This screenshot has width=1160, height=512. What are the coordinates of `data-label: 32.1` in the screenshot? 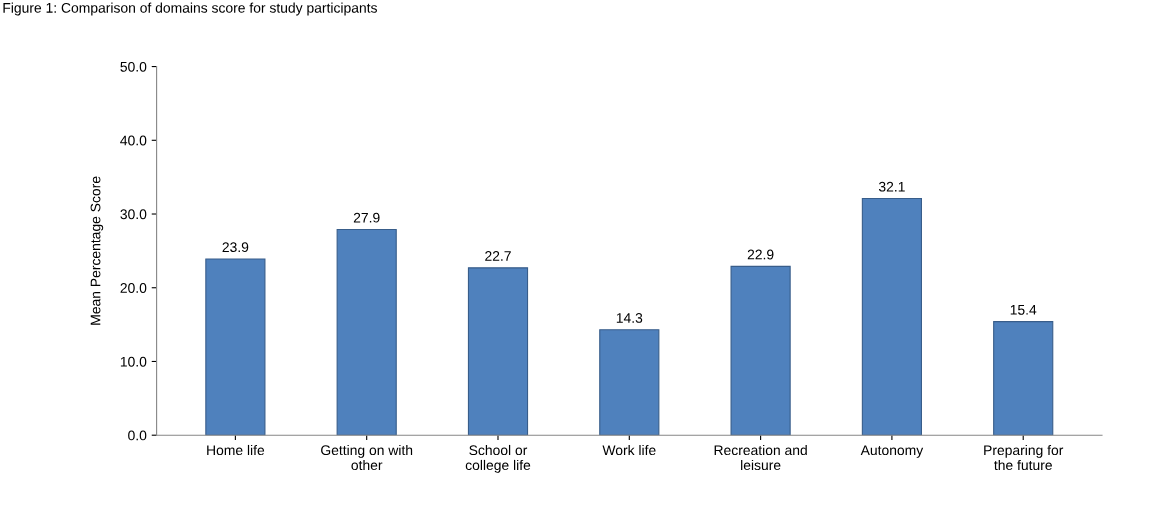 It's located at (891, 186).